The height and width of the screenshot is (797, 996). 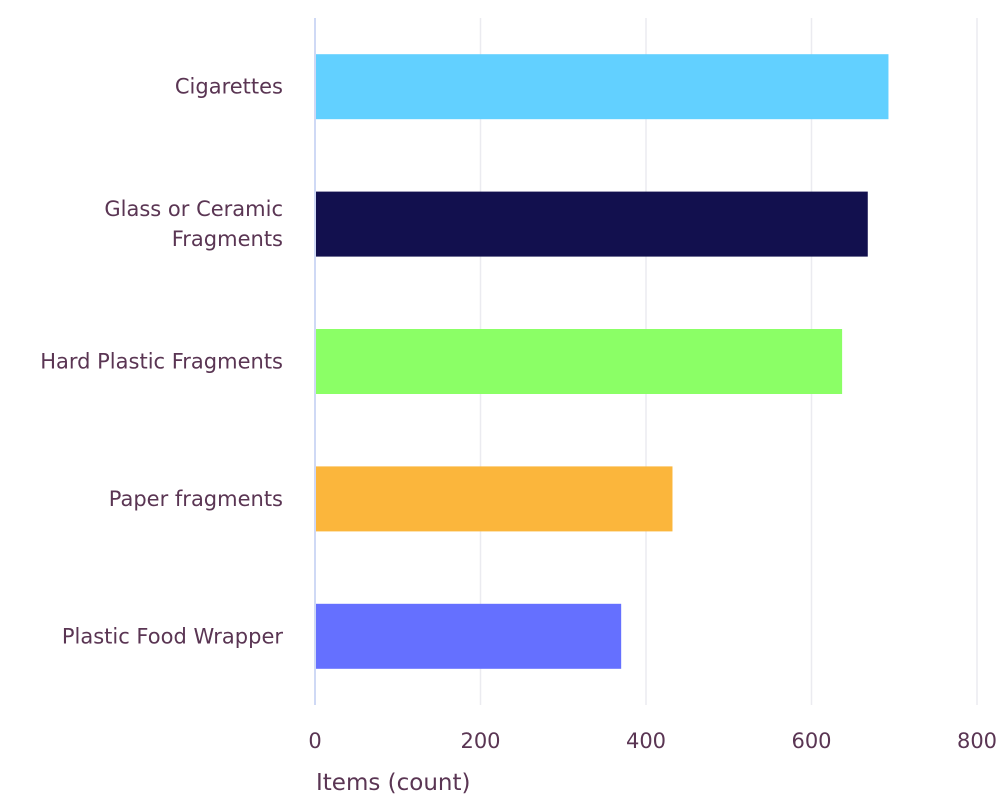 I want to click on x-axis-title: Items (count), so click(x=393, y=783).